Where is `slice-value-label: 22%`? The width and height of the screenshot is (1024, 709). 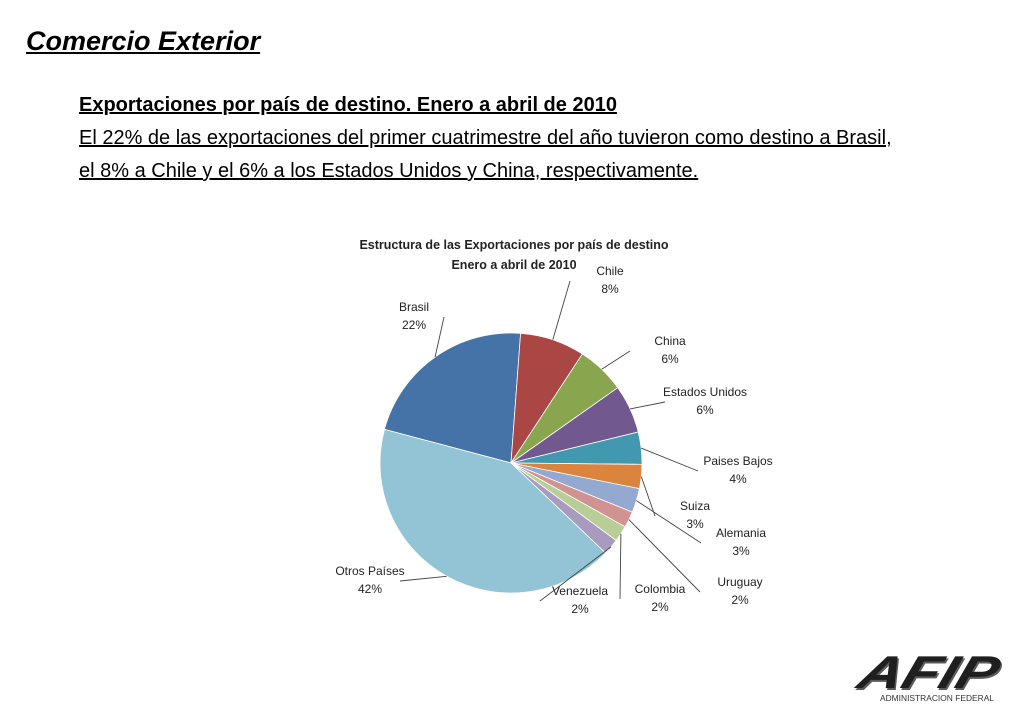 slice-value-label: 22% is located at coordinates (414, 325).